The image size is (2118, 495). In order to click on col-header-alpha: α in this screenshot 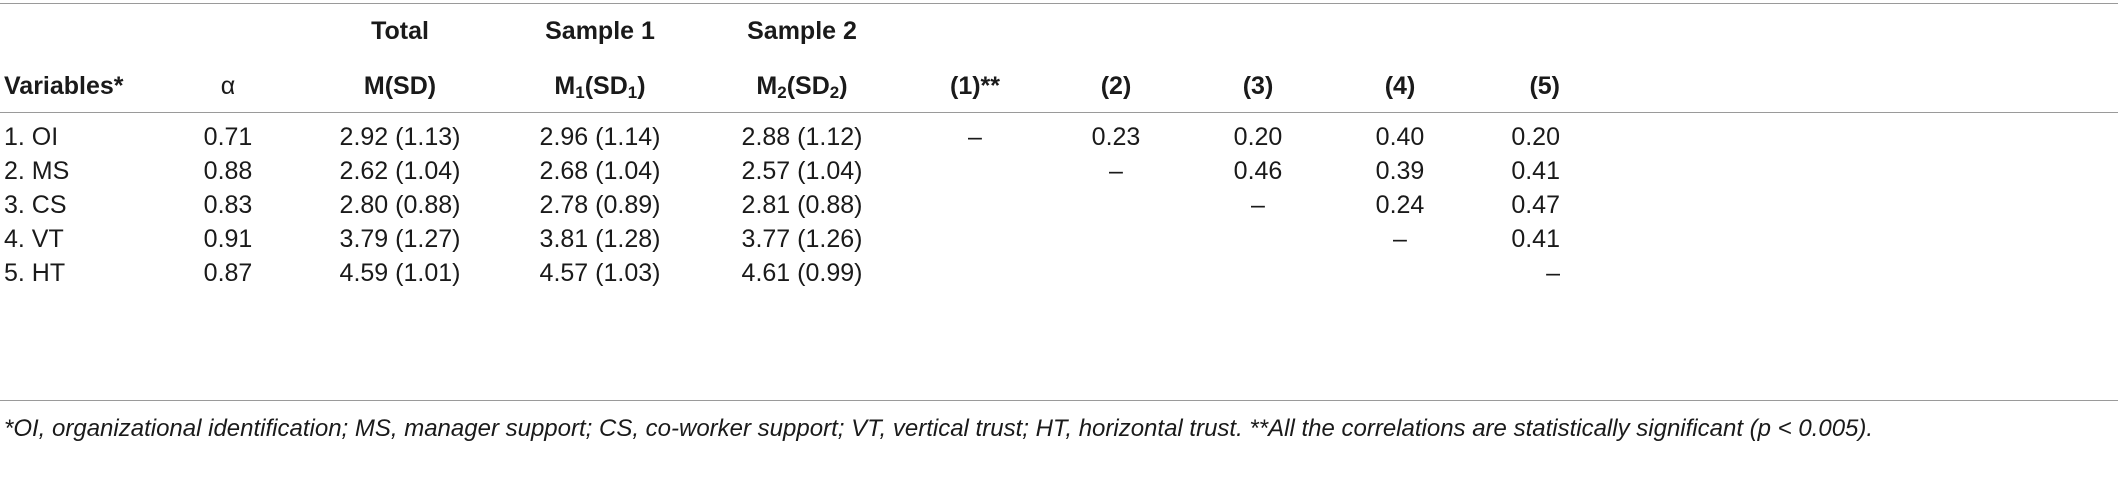, I will do `click(228, 86)`.